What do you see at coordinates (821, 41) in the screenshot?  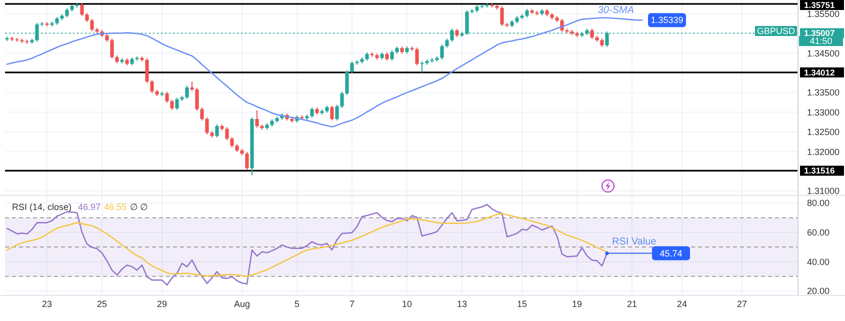 I see `text: 41:50` at bounding box center [821, 41].